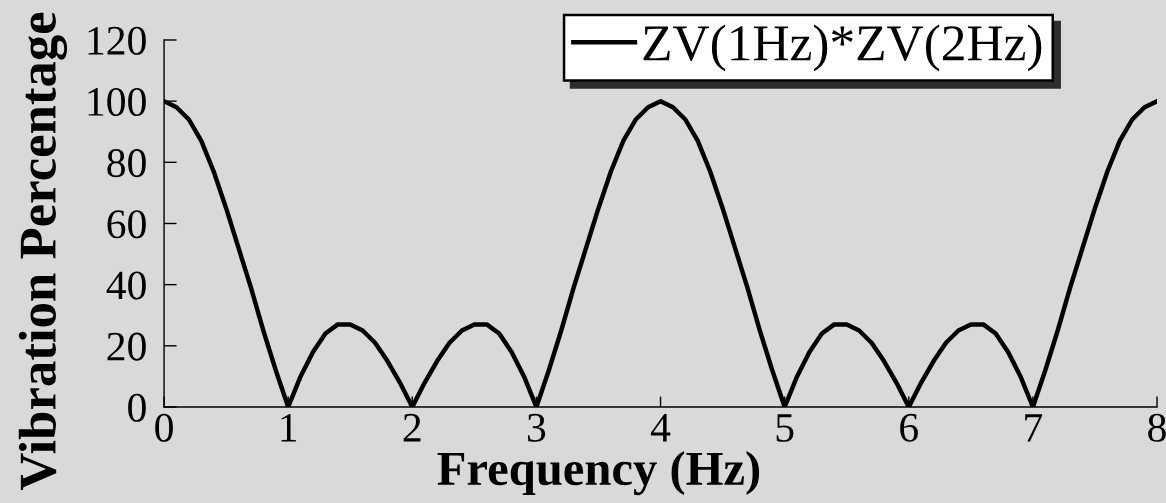  What do you see at coordinates (164, 427) in the screenshot?
I see `x-tick-label: 0` at bounding box center [164, 427].